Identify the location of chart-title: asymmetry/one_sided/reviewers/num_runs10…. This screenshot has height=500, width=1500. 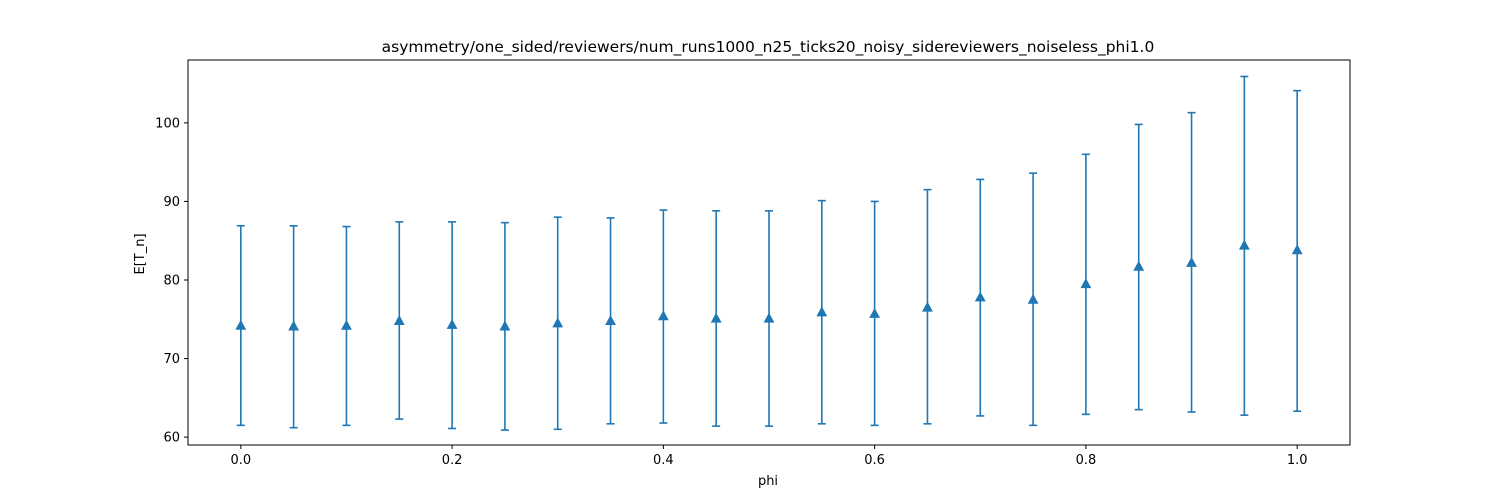
(768, 47).